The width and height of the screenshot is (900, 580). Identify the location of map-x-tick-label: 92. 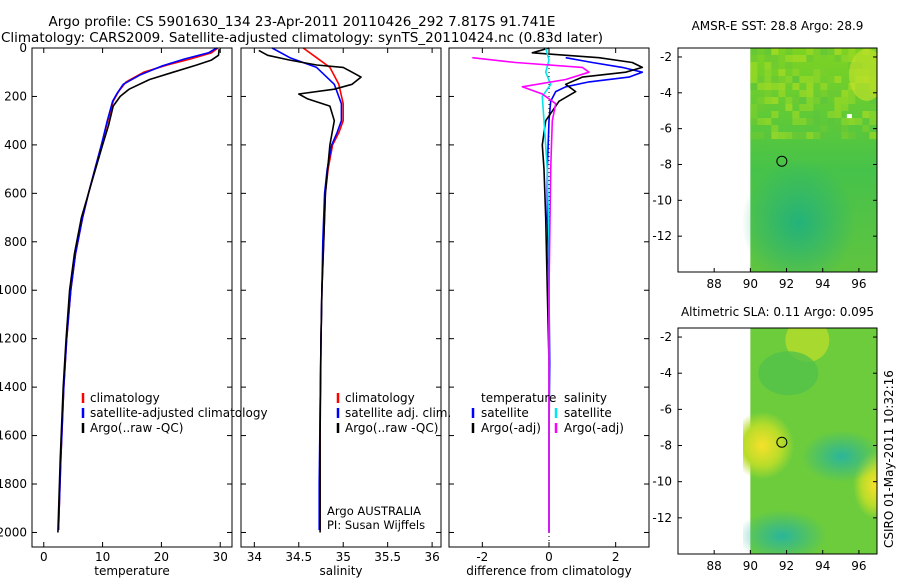
(786, 566).